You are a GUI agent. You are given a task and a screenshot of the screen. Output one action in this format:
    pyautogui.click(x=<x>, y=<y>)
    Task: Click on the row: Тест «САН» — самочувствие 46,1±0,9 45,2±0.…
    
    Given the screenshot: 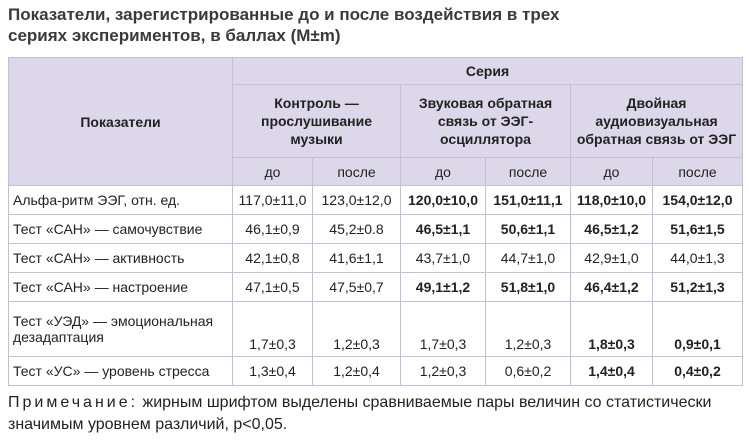 What is the action you would take?
    pyautogui.click(x=376, y=229)
    